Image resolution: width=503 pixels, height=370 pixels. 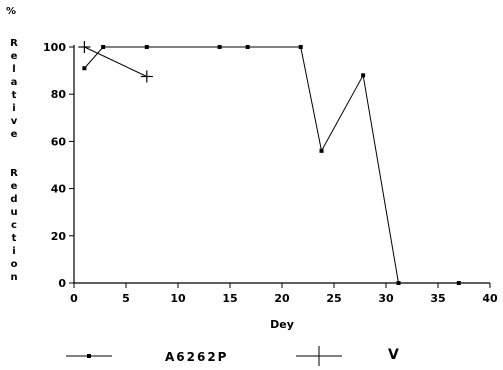 I want to click on legend-label-a6262p: A6262P, so click(x=197, y=357).